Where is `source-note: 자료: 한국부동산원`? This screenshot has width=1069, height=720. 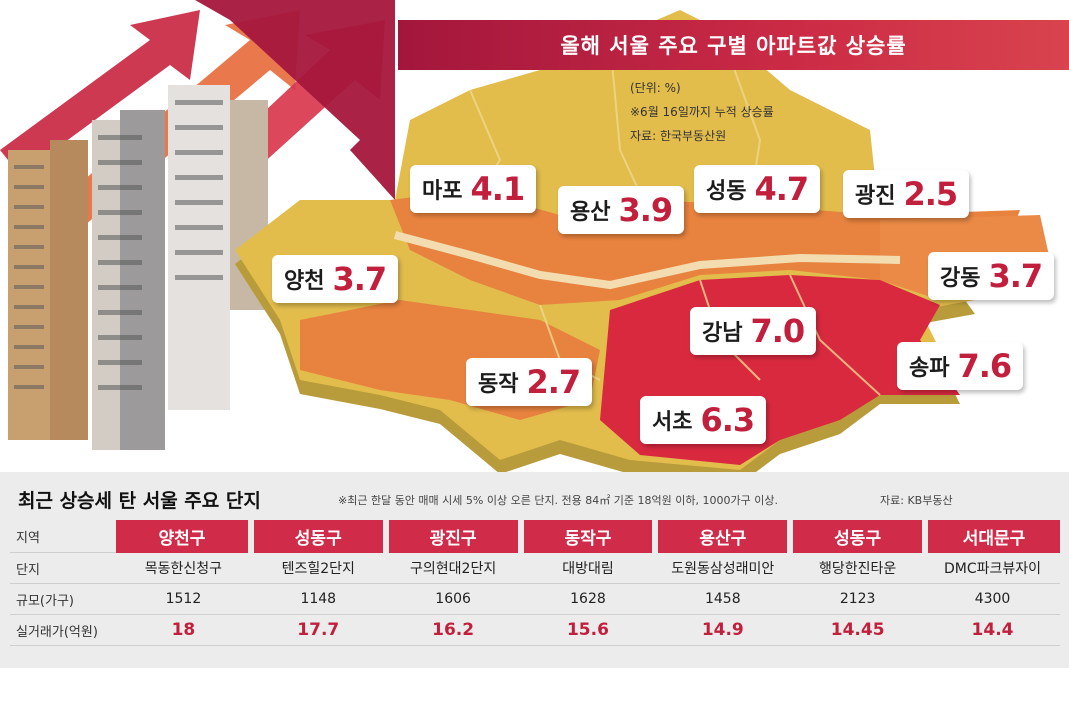 source-note: 자료: 한국부동산원 is located at coordinates (678, 136).